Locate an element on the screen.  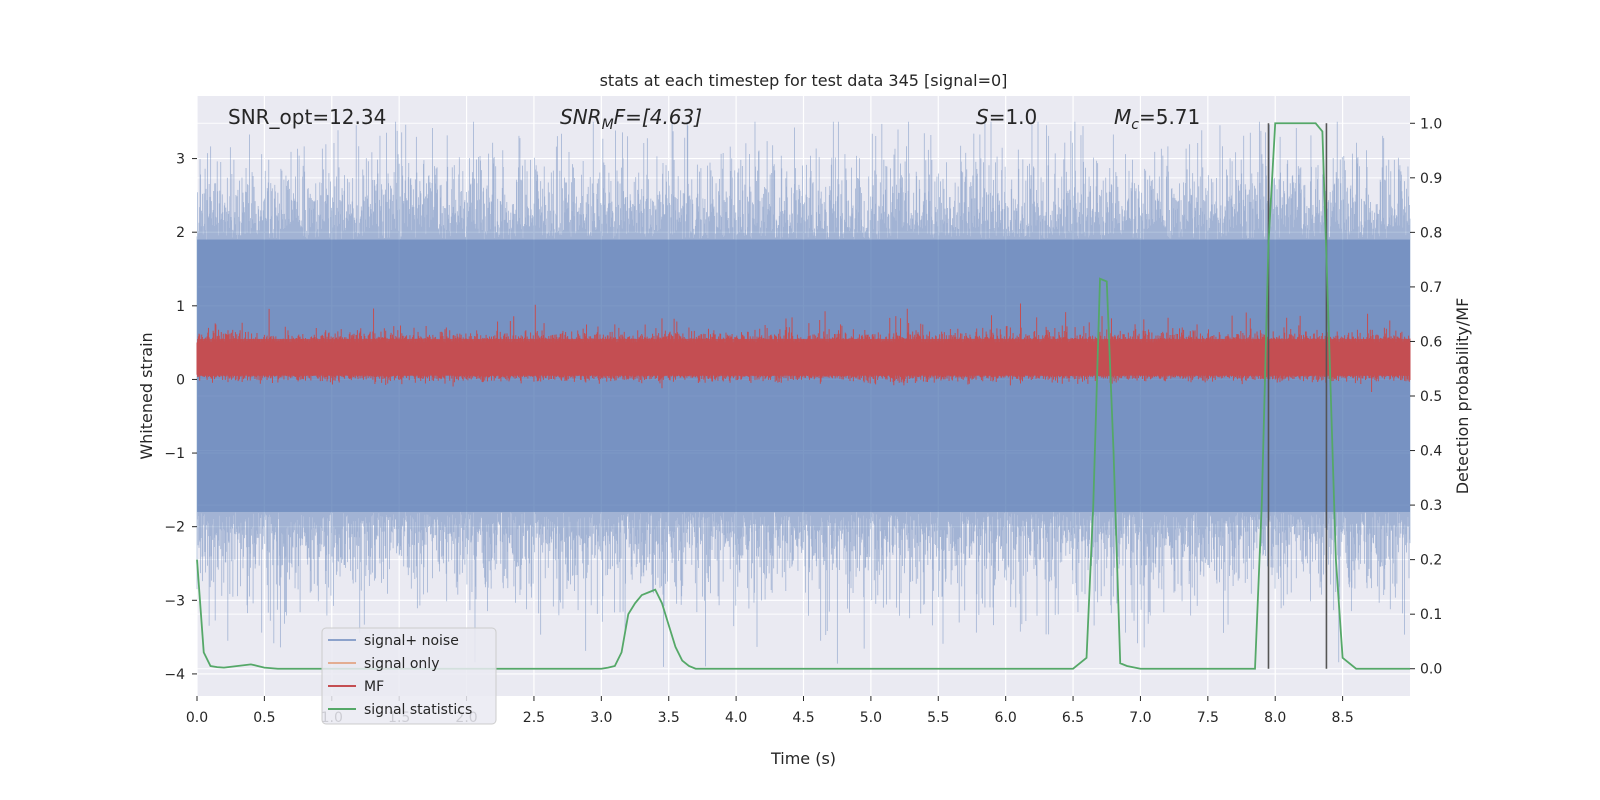
snr-mf-sub: M is located at coordinates (608, 125).